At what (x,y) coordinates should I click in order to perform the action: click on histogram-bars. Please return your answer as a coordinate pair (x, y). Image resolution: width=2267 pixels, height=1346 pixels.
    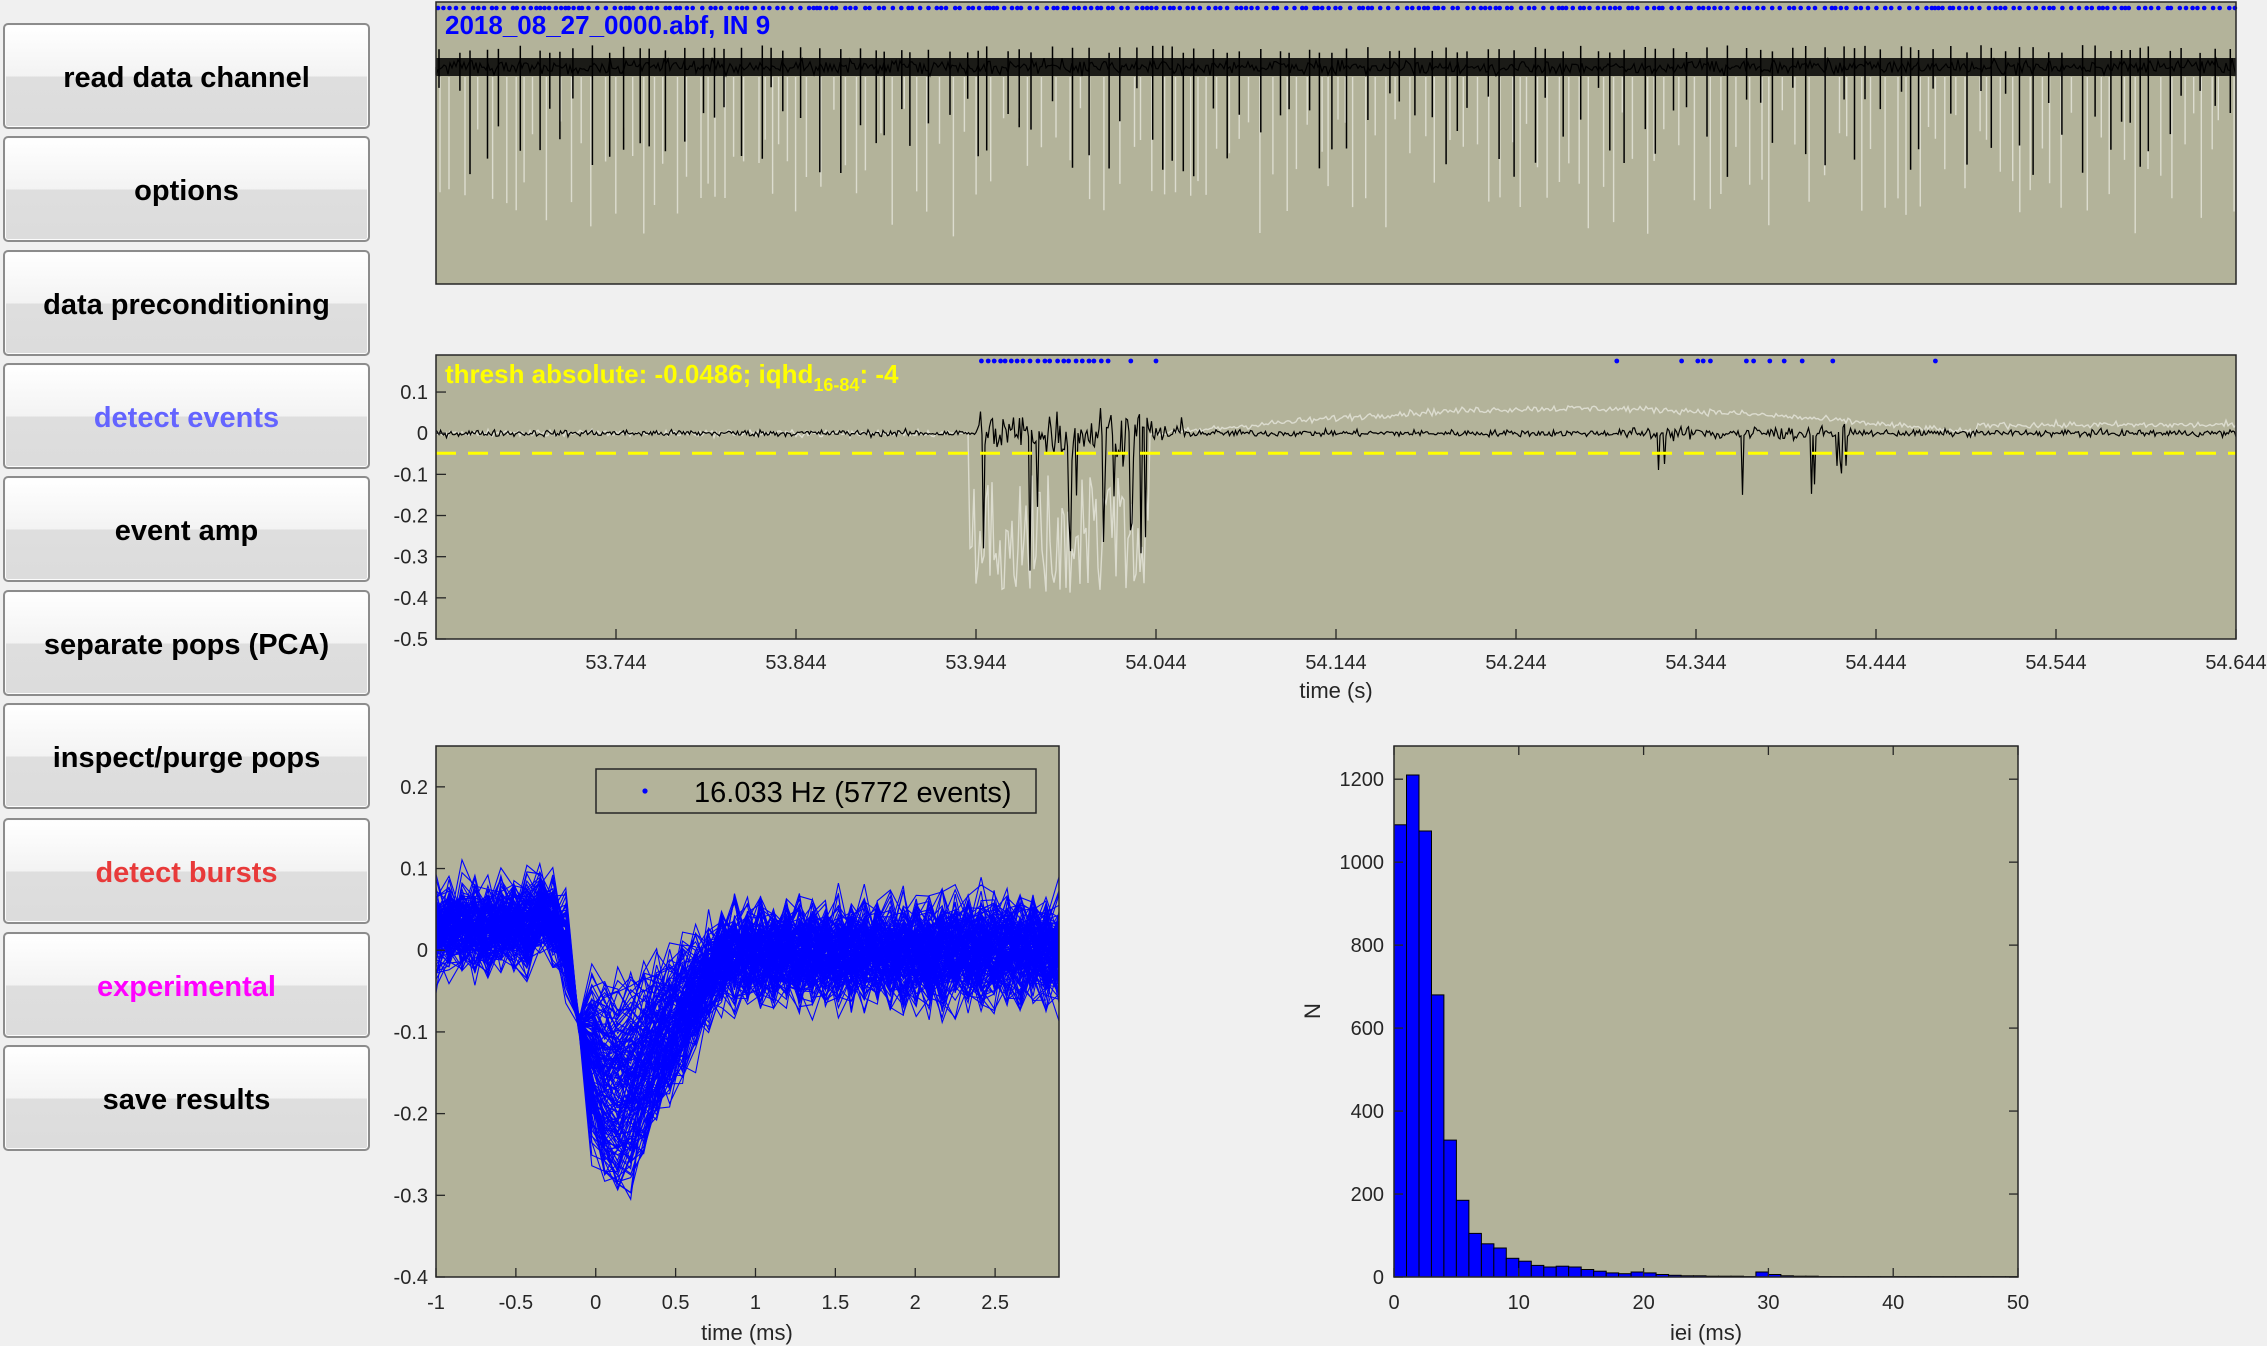
    Looking at the image, I should click on (1706, 1026).